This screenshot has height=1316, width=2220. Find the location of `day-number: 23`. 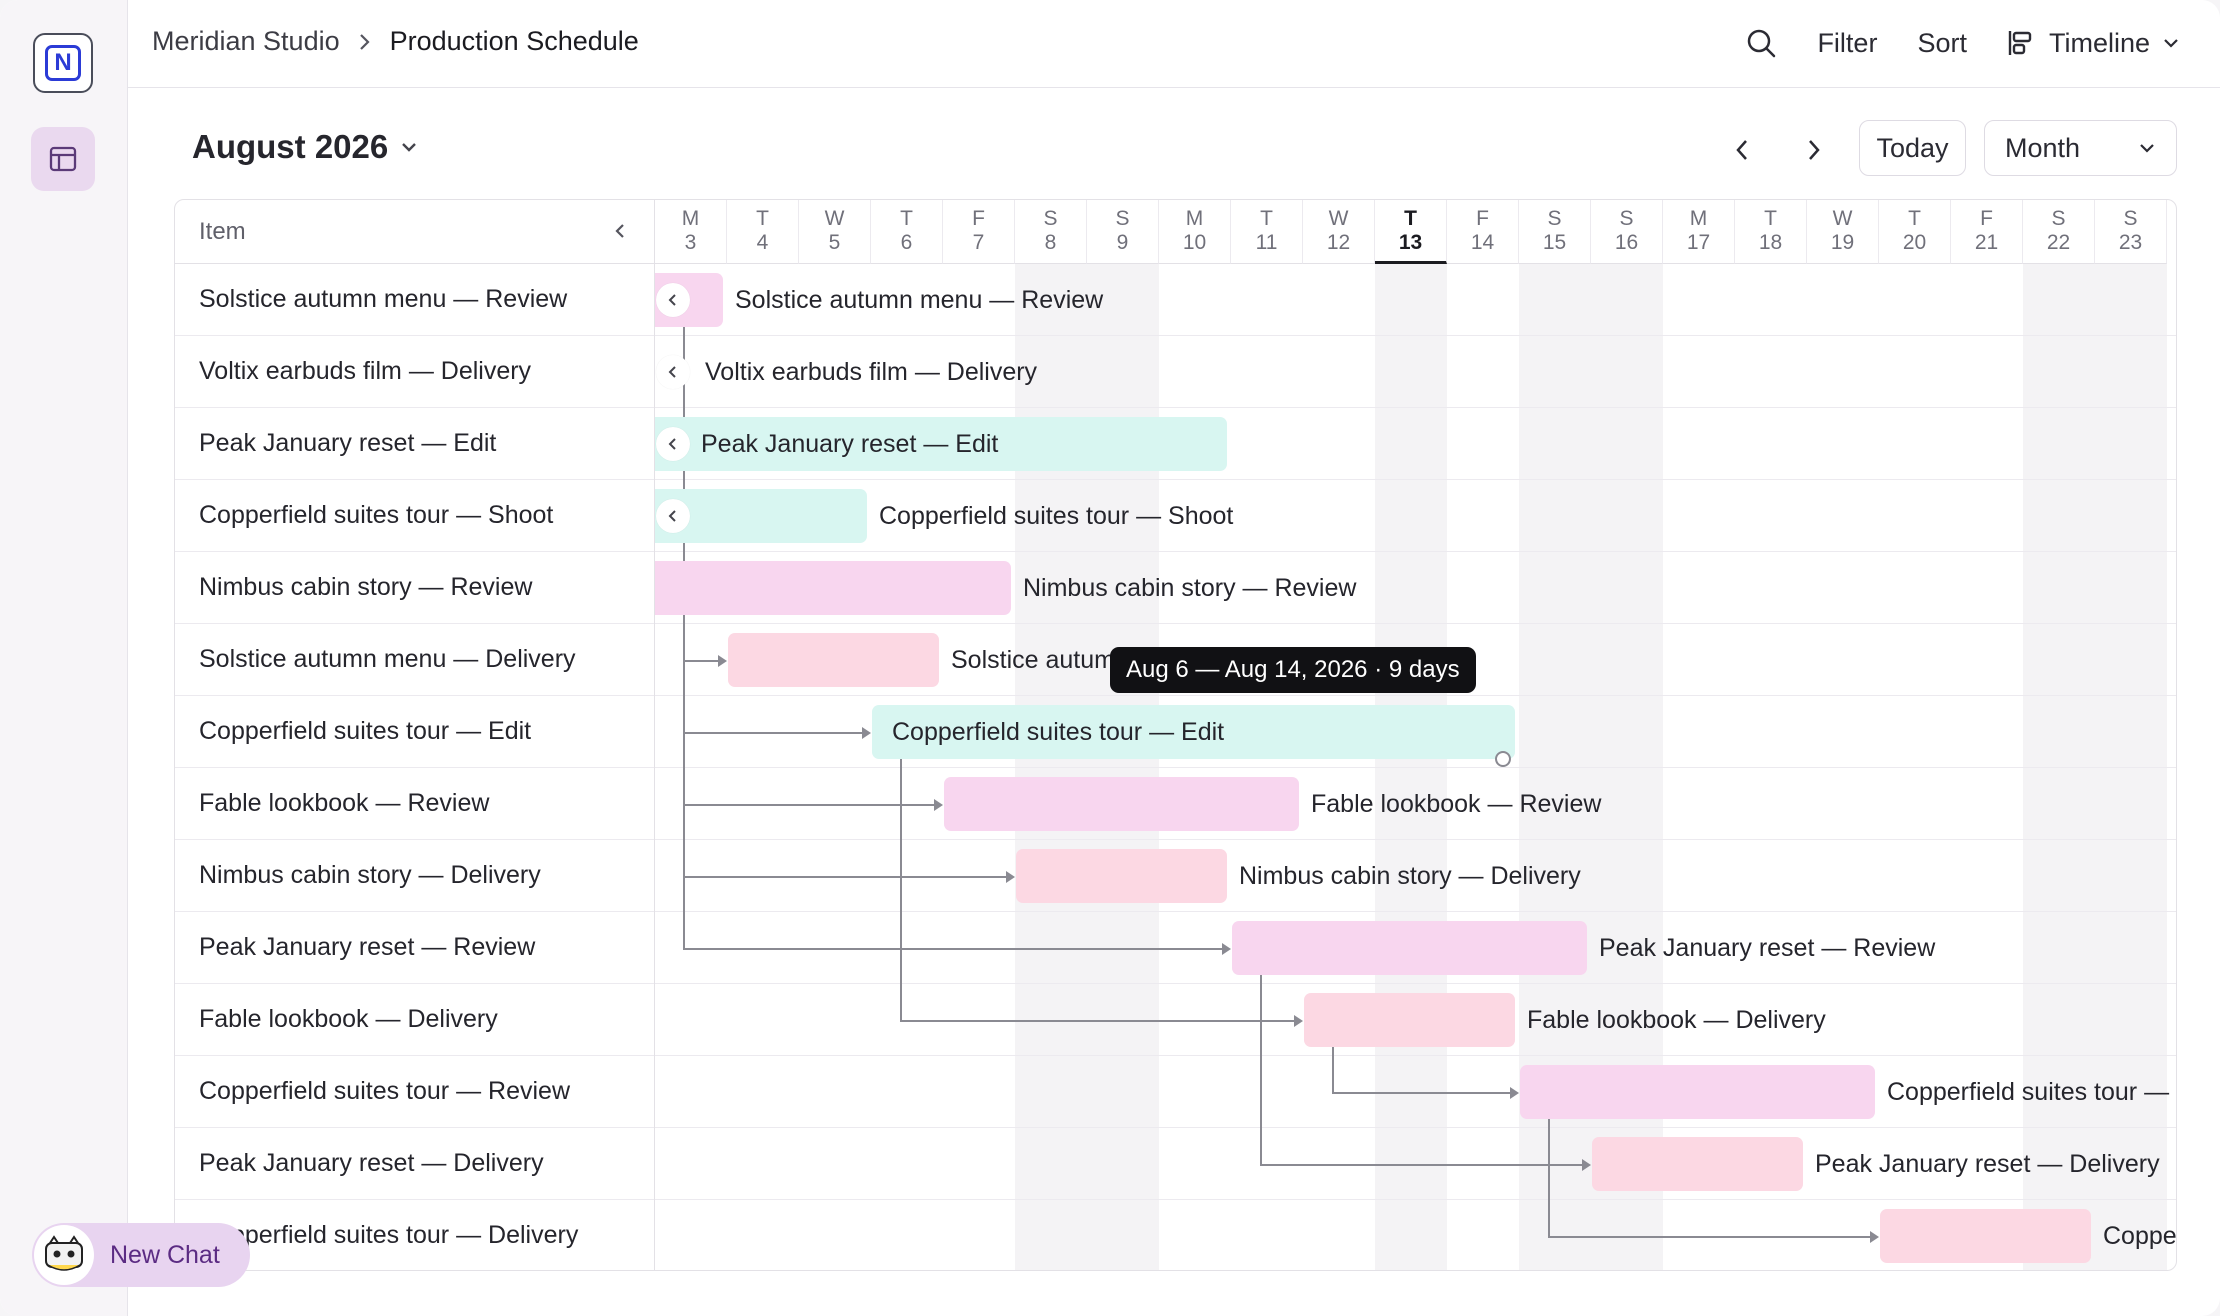

day-number: 23 is located at coordinates (2130, 242).